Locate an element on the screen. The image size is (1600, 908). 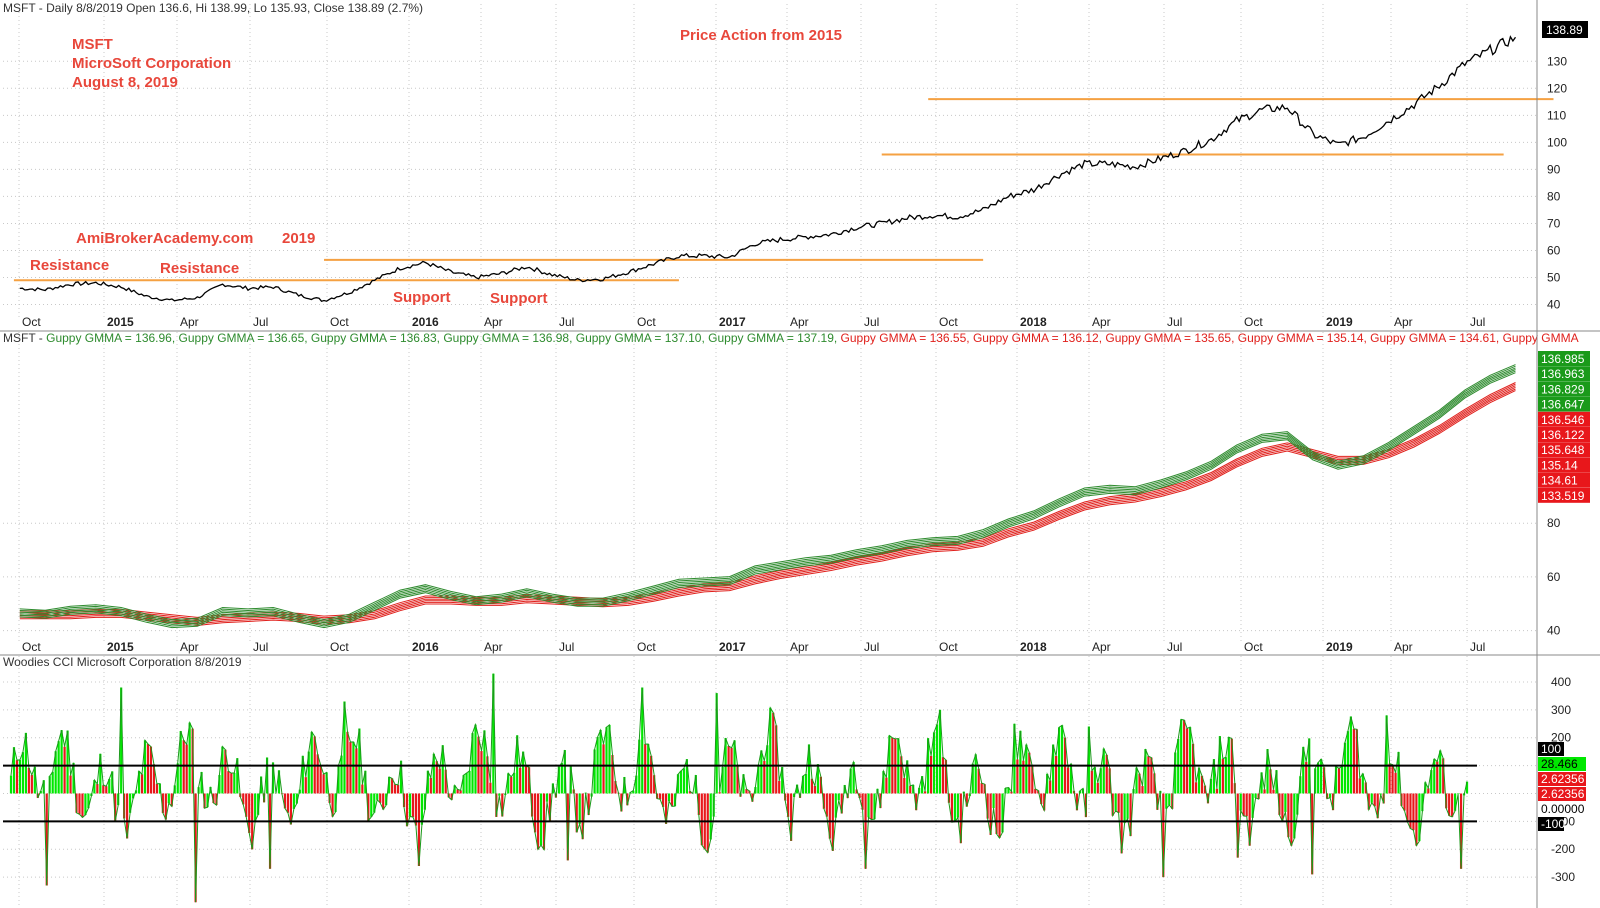
last-price-text: 138.89 is located at coordinates (1564, 30).